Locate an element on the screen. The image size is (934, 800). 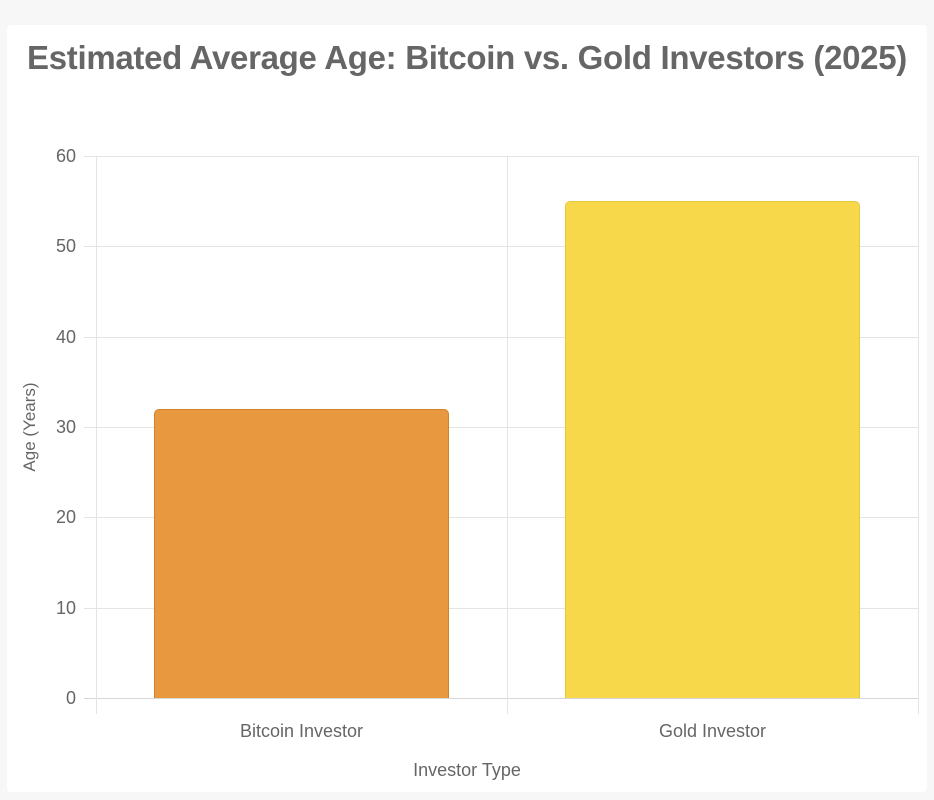
x-axis-line is located at coordinates (501, 698).